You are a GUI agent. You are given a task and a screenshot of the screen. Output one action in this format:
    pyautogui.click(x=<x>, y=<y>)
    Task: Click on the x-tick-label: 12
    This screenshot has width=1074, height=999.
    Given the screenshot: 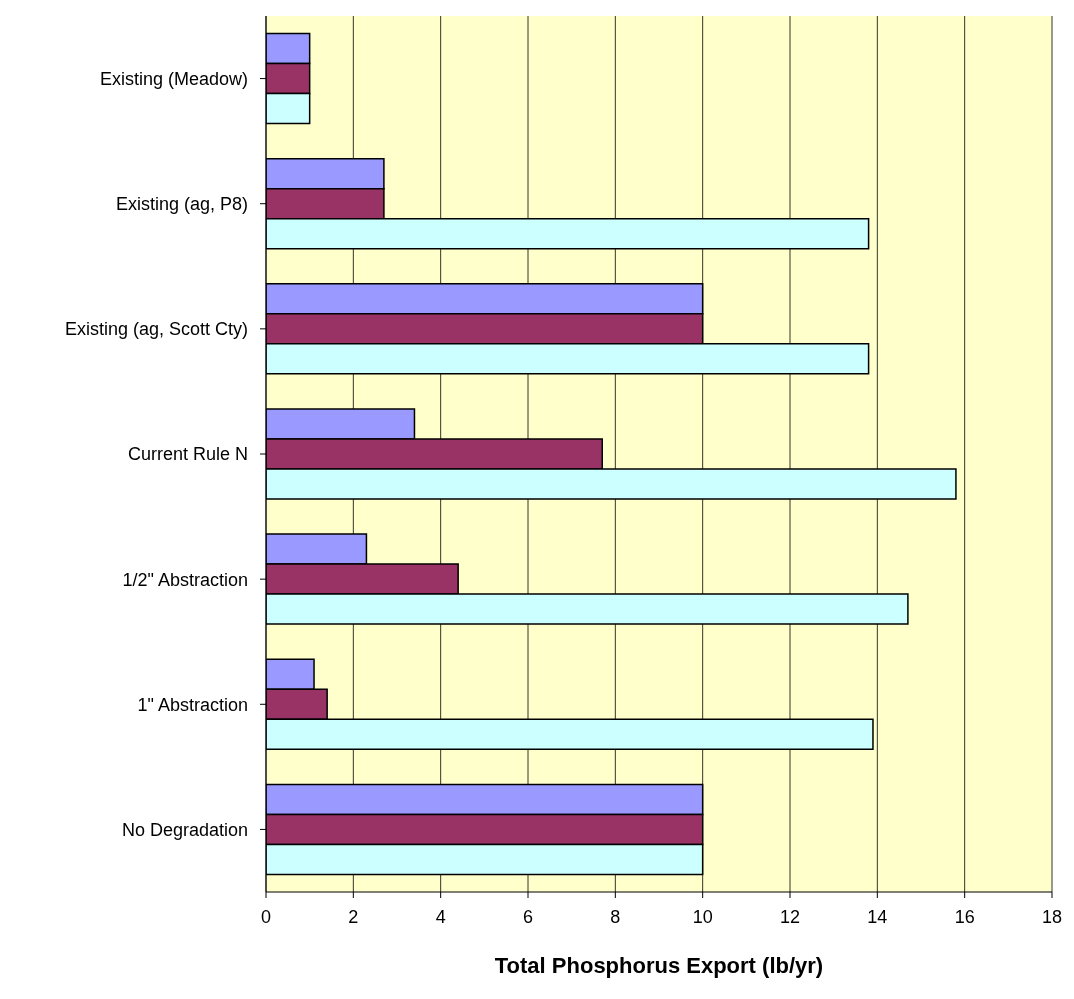 What is the action you would take?
    pyautogui.click(x=790, y=916)
    